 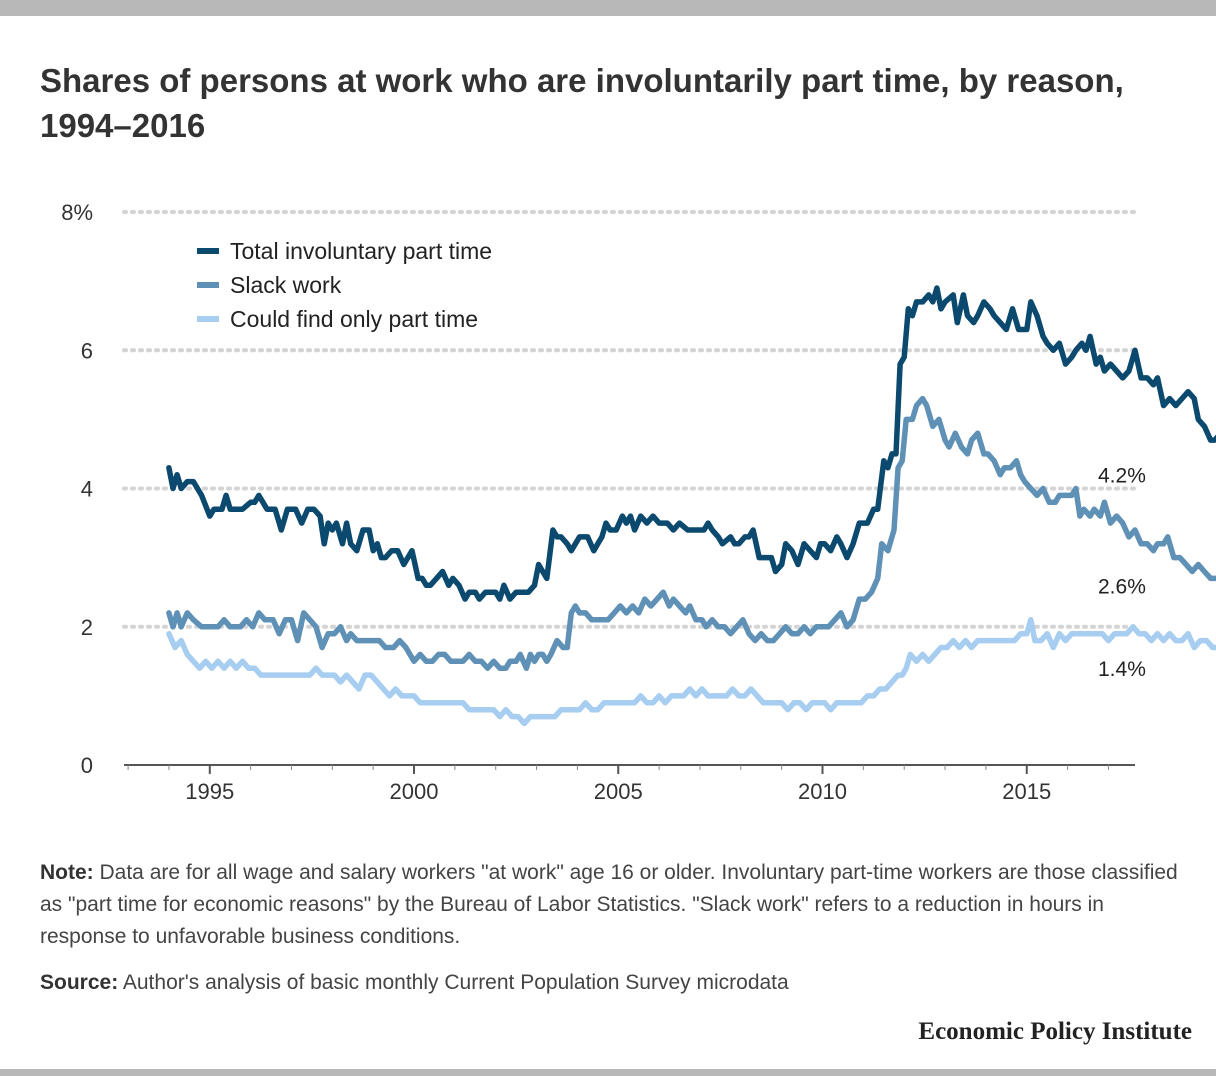 I want to click on x-tick-label-2015: 2015, so click(x=1026, y=791).